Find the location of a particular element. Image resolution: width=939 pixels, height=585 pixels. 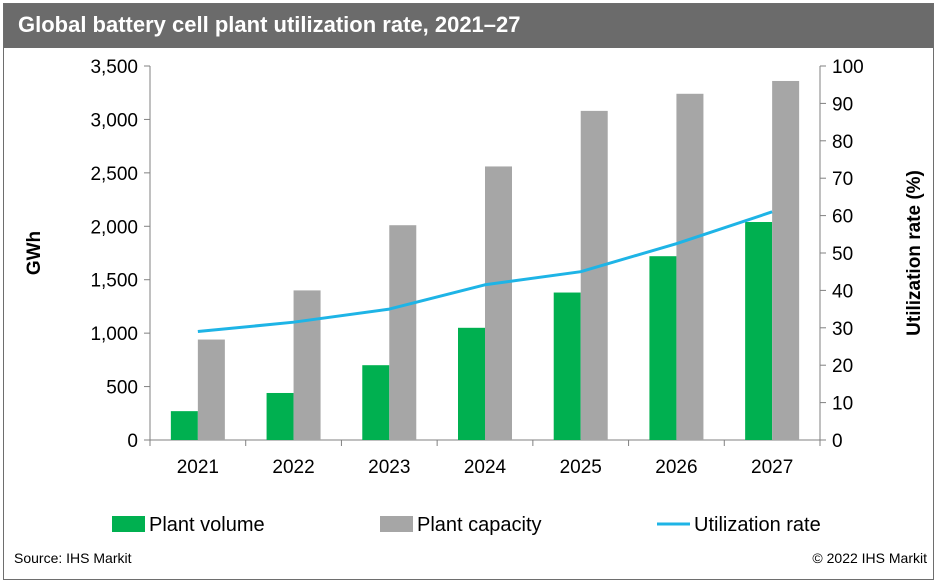

y-left-axis-title: GWh is located at coordinates (34, 253).